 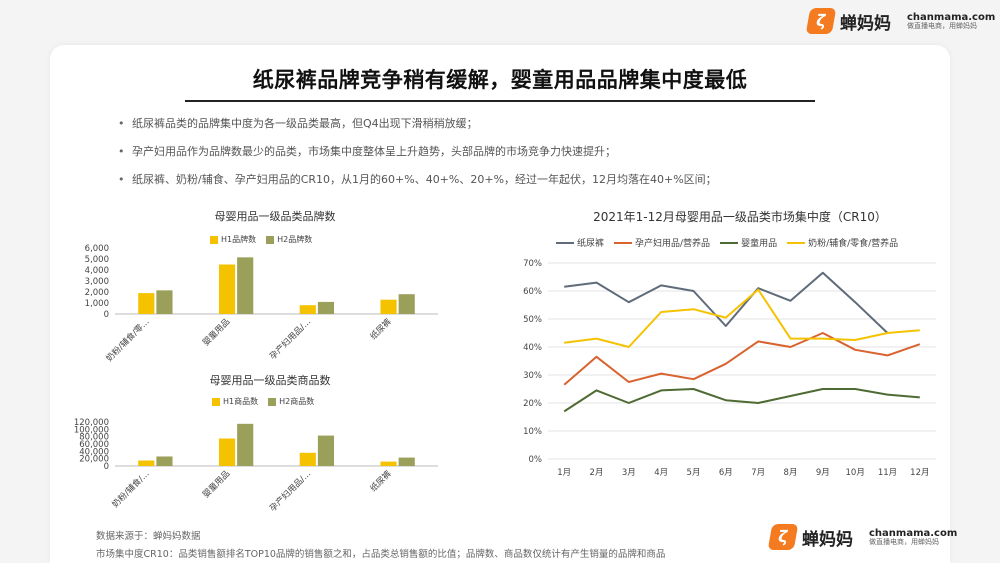 What do you see at coordinates (239, 239) in the screenshot?
I see `legend-label: H1品牌数` at bounding box center [239, 239].